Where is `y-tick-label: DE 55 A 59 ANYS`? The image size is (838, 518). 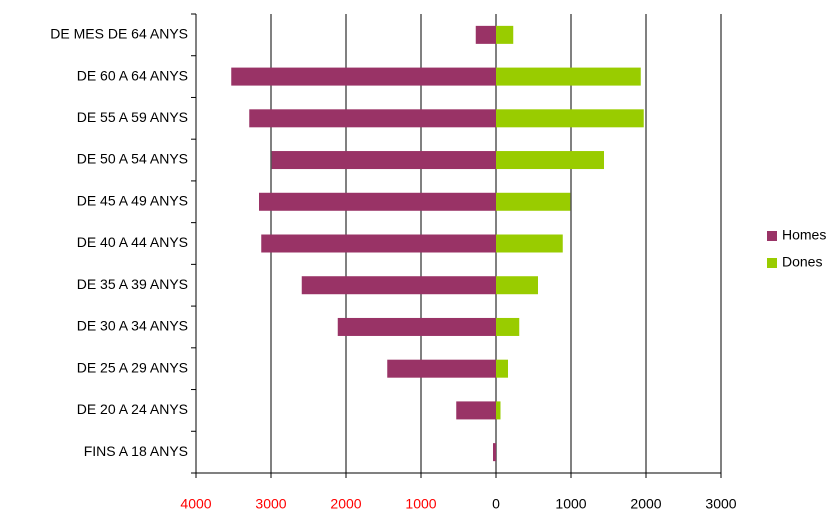
y-tick-label: DE 55 A 59 ANYS is located at coordinates (132, 117).